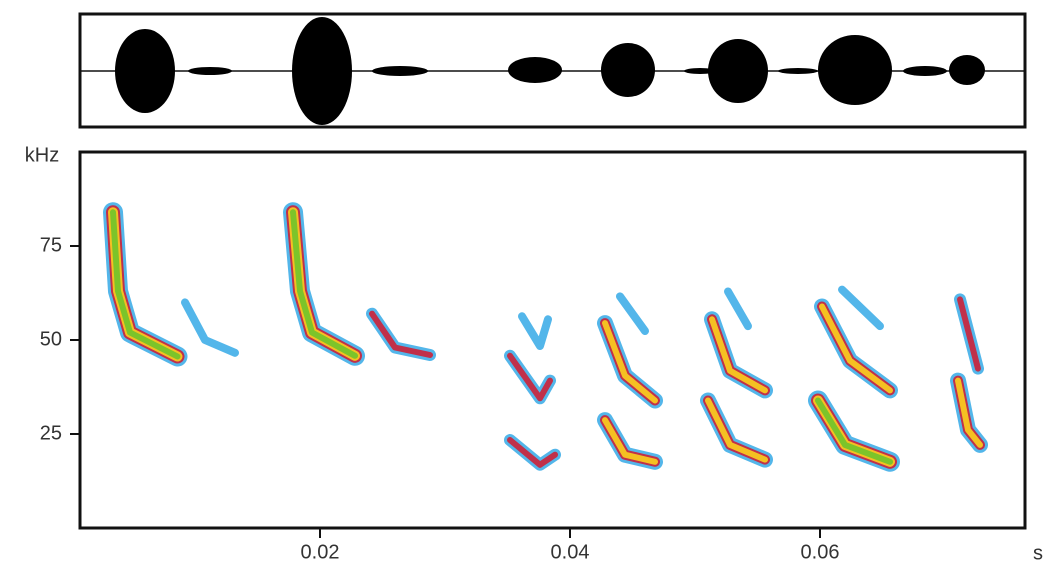  Describe the element at coordinates (51, 339) in the screenshot. I see `y-tick-label: 50` at that location.